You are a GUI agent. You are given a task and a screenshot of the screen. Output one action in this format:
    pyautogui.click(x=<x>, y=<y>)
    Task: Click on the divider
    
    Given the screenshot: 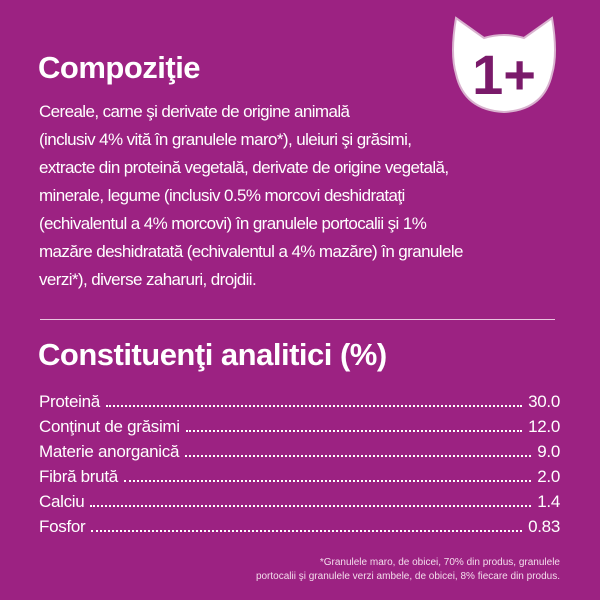 What is the action you would take?
    pyautogui.click(x=297, y=319)
    